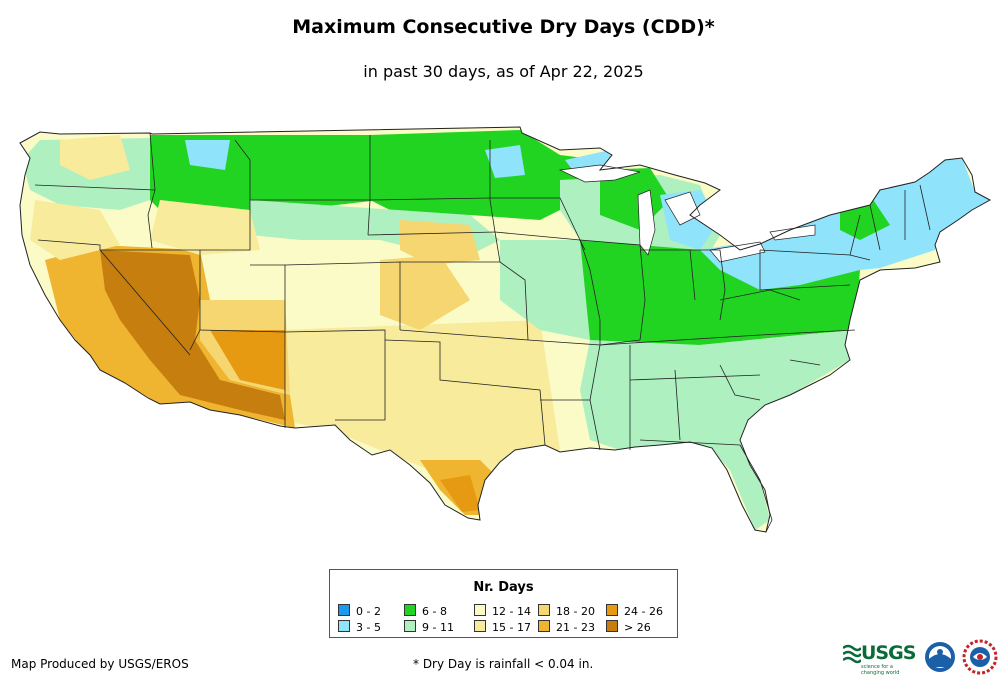  Describe the element at coordinates (368, 611) in the screenshot. I see `legend-label: 0 - 2` at that location.